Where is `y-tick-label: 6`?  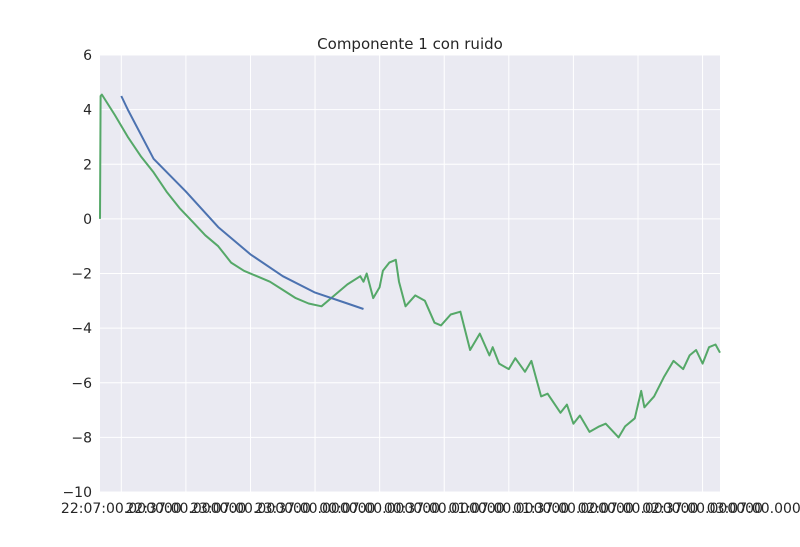 y-tick-label: 6 is located at coordinates (87, 56).